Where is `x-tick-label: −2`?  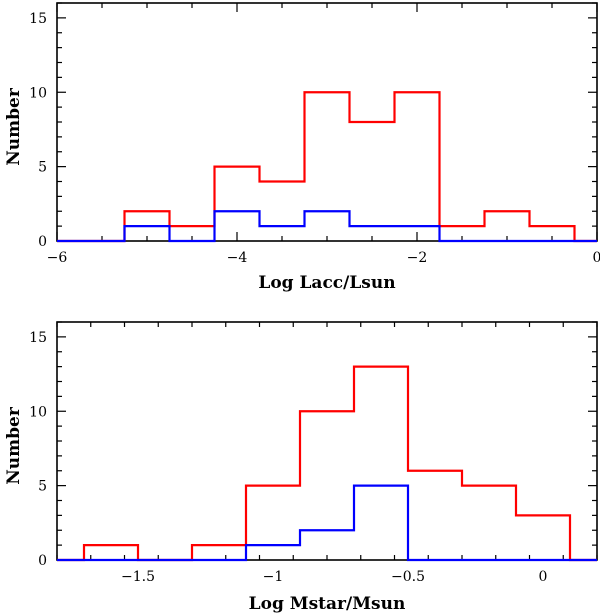 x-tick-label: −2 is located at coordinates (417, 258).